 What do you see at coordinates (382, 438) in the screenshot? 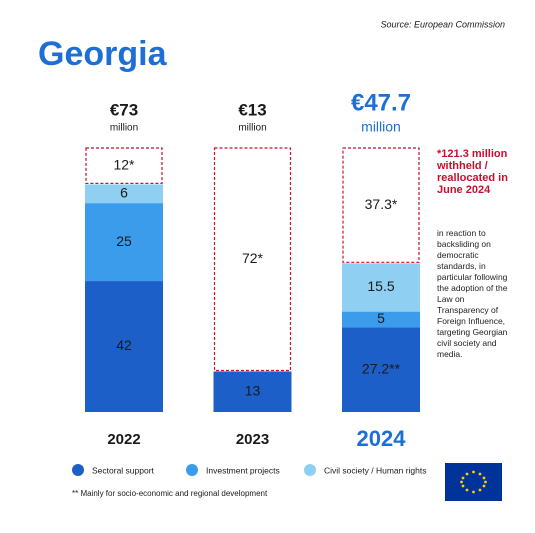
I see `x-tick-label: 2024` at bounding box center [382, 438].